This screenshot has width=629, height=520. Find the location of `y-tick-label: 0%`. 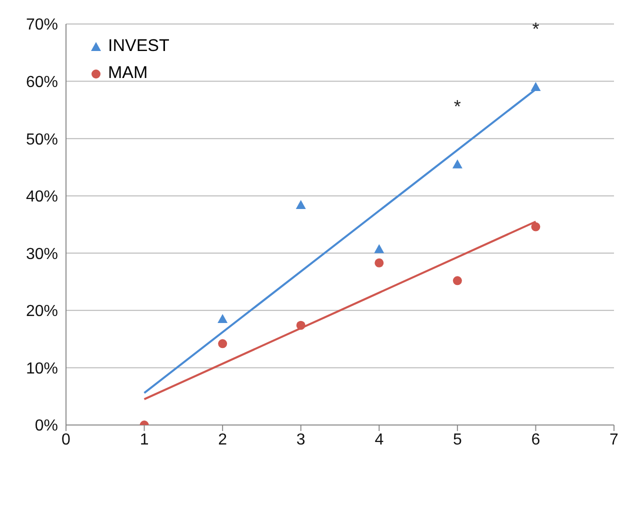

y-tick-label: 0% is located at coordinates (46, 426).